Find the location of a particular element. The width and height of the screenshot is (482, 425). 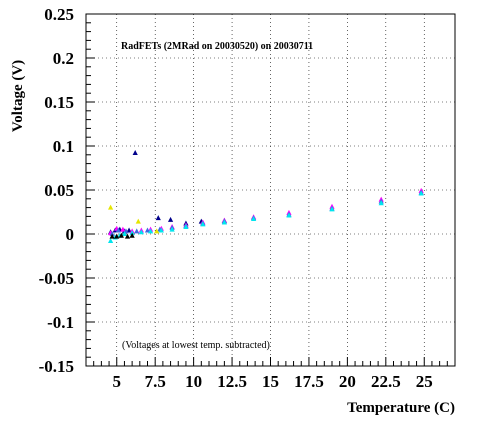

x-tick-label: 25 is located at coordinates (424, 381).